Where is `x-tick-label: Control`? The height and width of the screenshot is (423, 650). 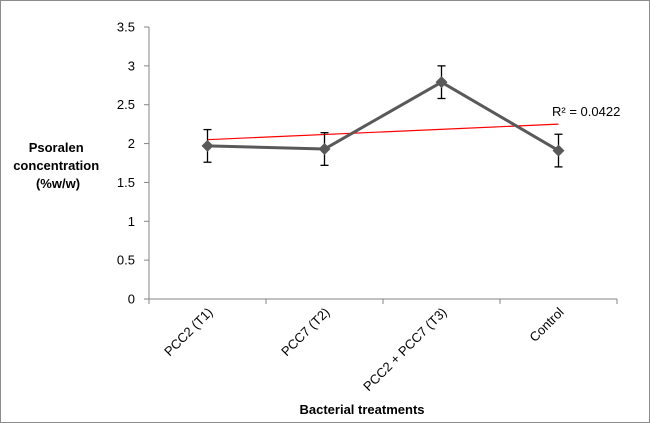
x-tick-label: Control is located at coordinates (546, 324).